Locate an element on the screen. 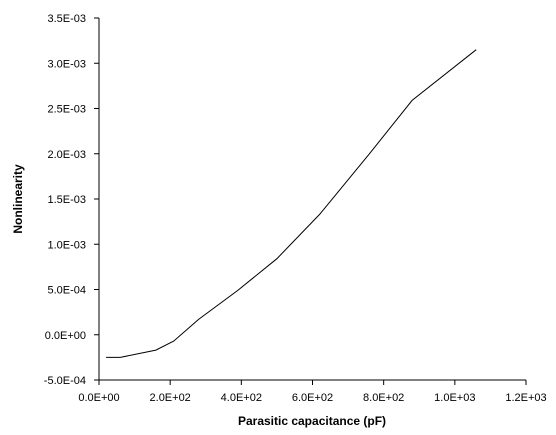  y-tick-label: -5.0E-04 is located at coordinates (65, 381).